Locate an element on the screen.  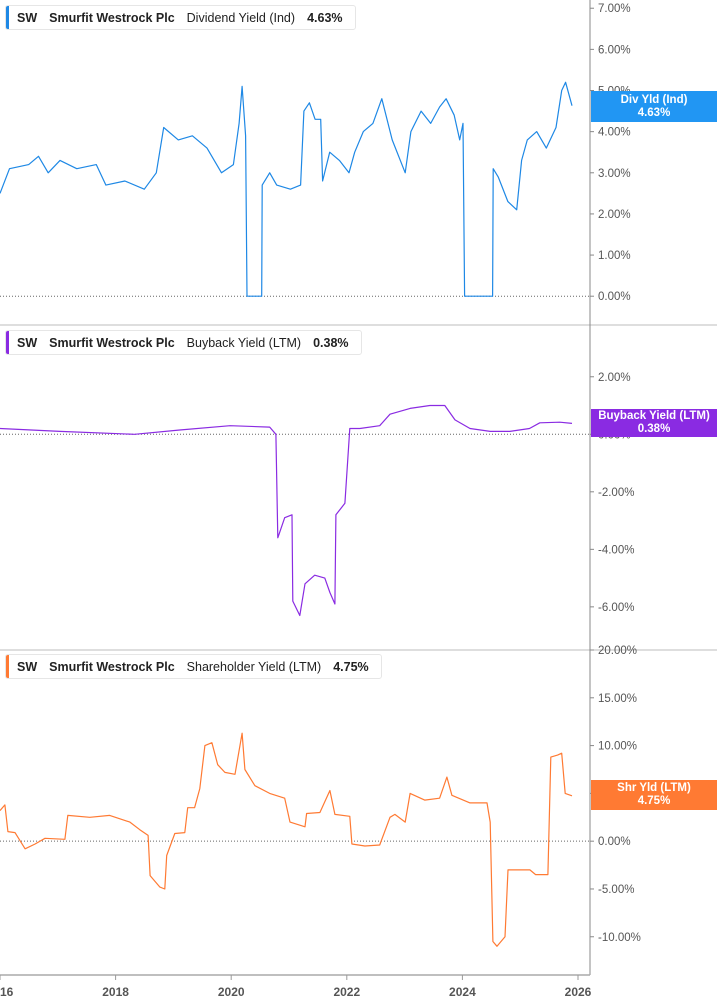
tag-label: Div Yld (Ind) is located at coordinates (654, 99).